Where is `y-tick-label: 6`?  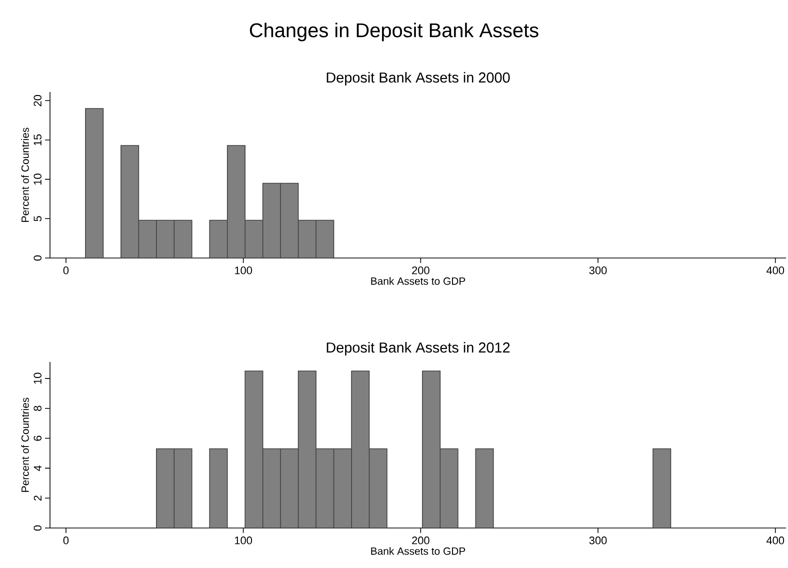
y-tick-label: 6 is located at coordinates (38, 438).